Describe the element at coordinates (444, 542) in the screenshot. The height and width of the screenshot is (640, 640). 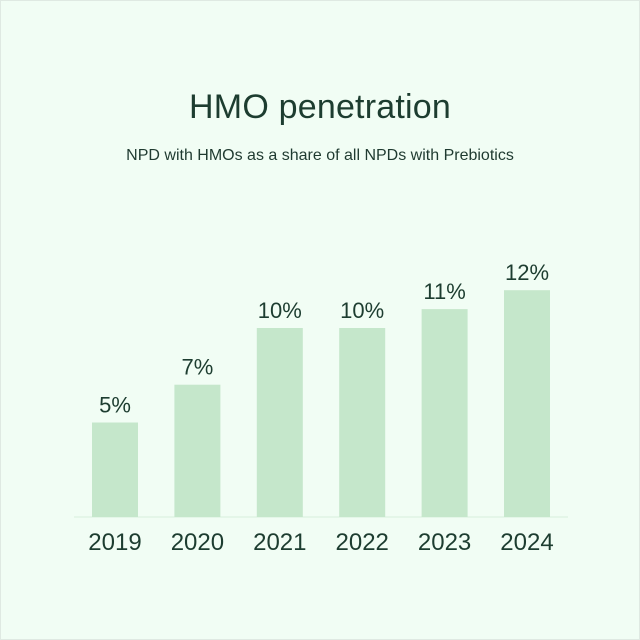
I see `x-tick-label-2023: 2023` at that location.